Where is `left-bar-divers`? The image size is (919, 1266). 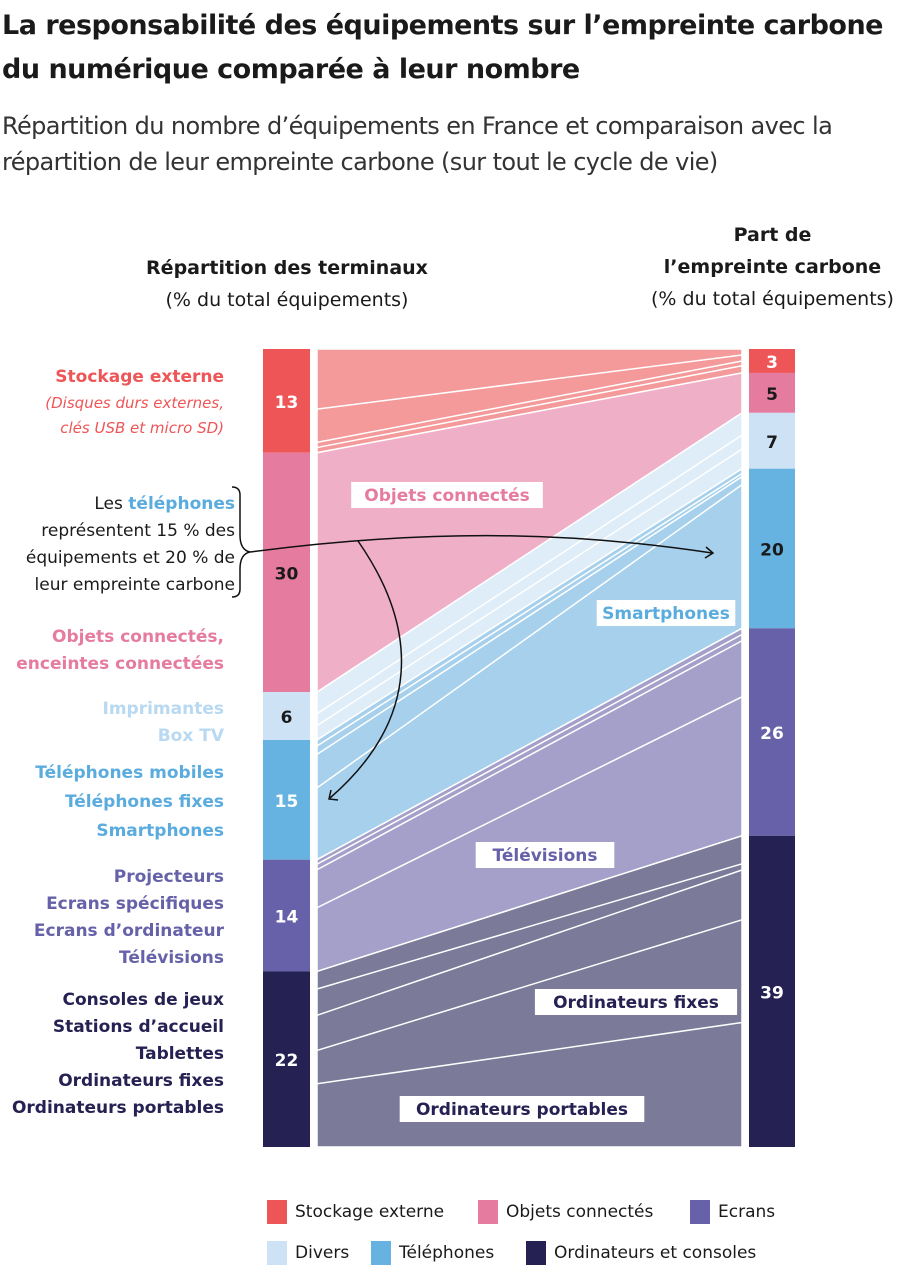
left-bar-divers is located at coordinates (286, 716).